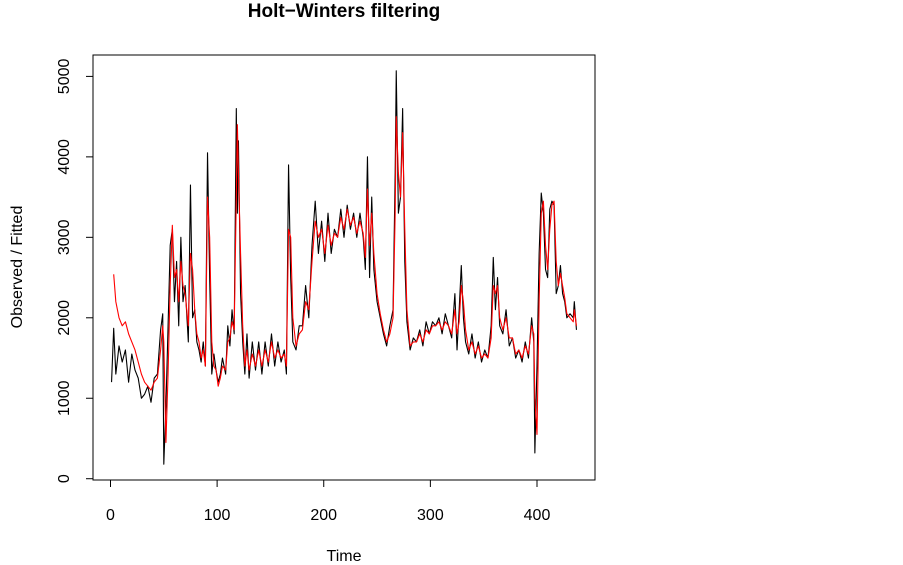  What do you see at coordinates (344, 556) in the screenshot?
I see `x-axis-label: Time` at bounding box center [344, 556].